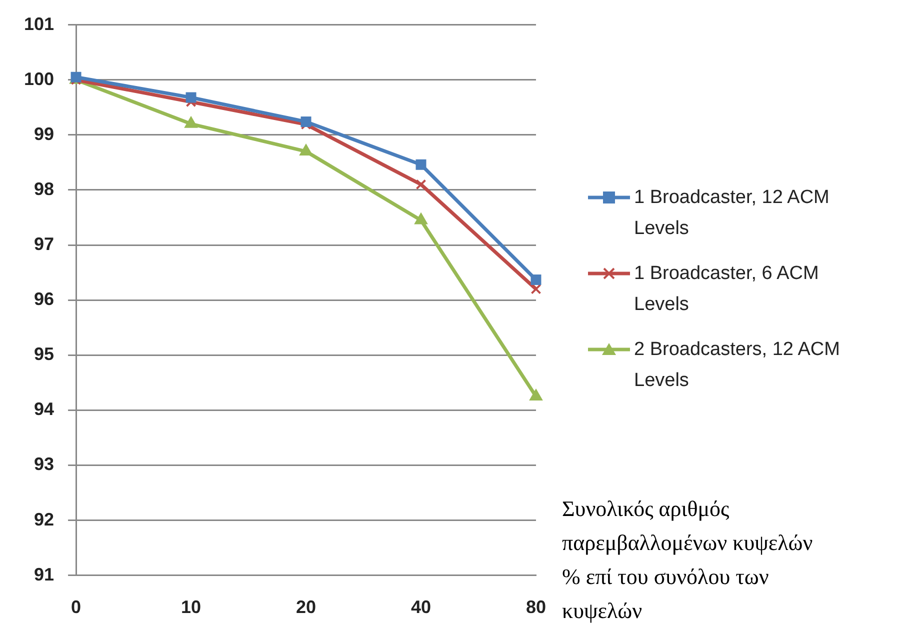 Image resolution: width=914 pixels, height=639 pixels. What do you see at coordinates (76, 607) in the screenshot?
I see `x-tick-label: 0` at bounding box center [76, 607].